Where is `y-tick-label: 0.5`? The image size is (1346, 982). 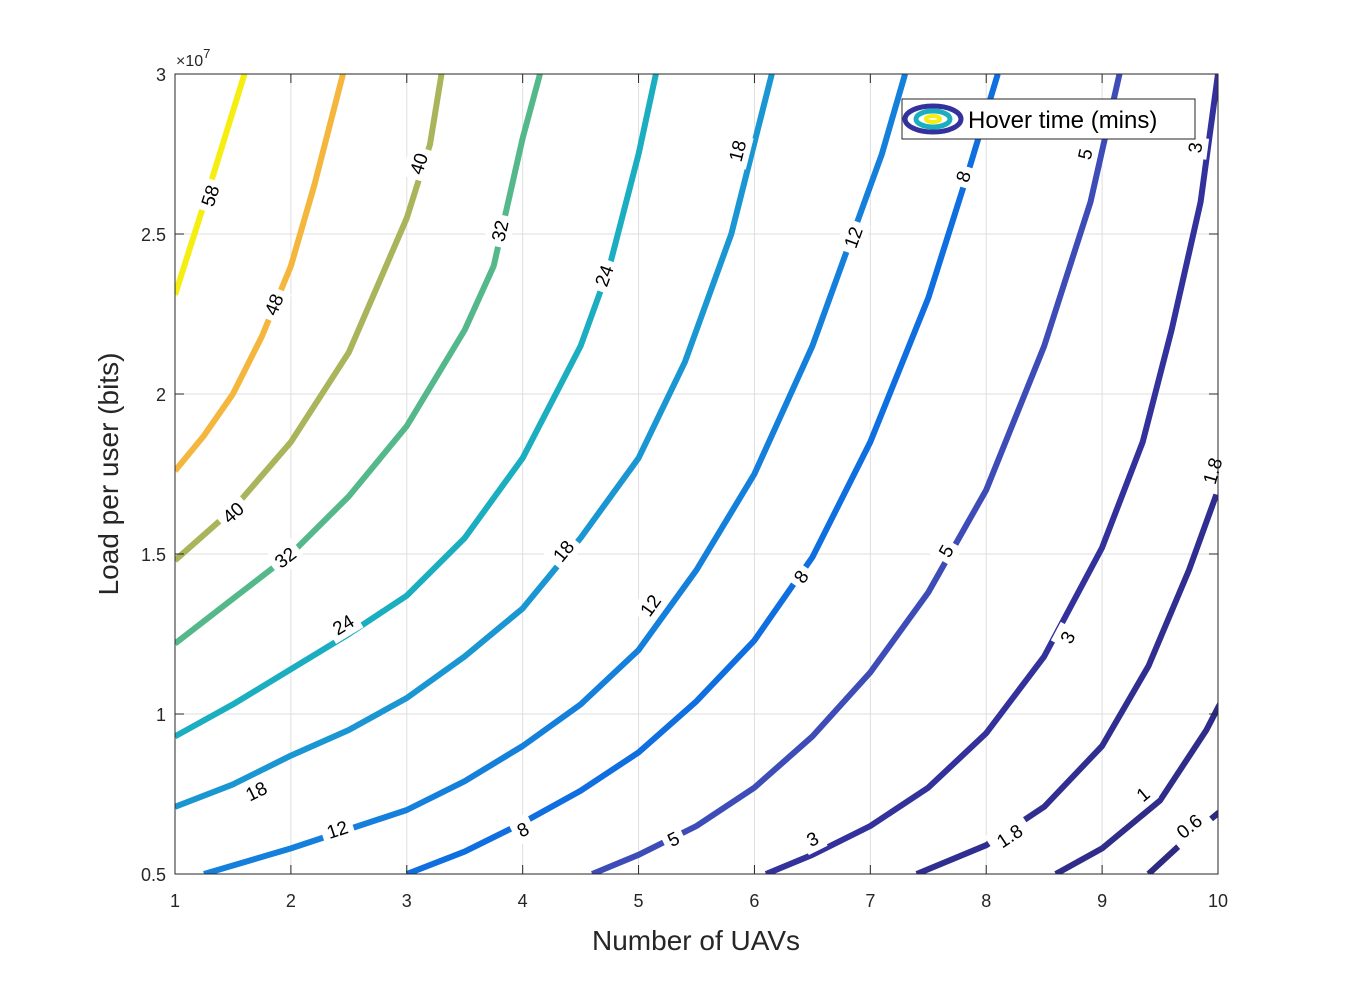
y-tick-label: 0.5 is located at coordinates (153, 875).